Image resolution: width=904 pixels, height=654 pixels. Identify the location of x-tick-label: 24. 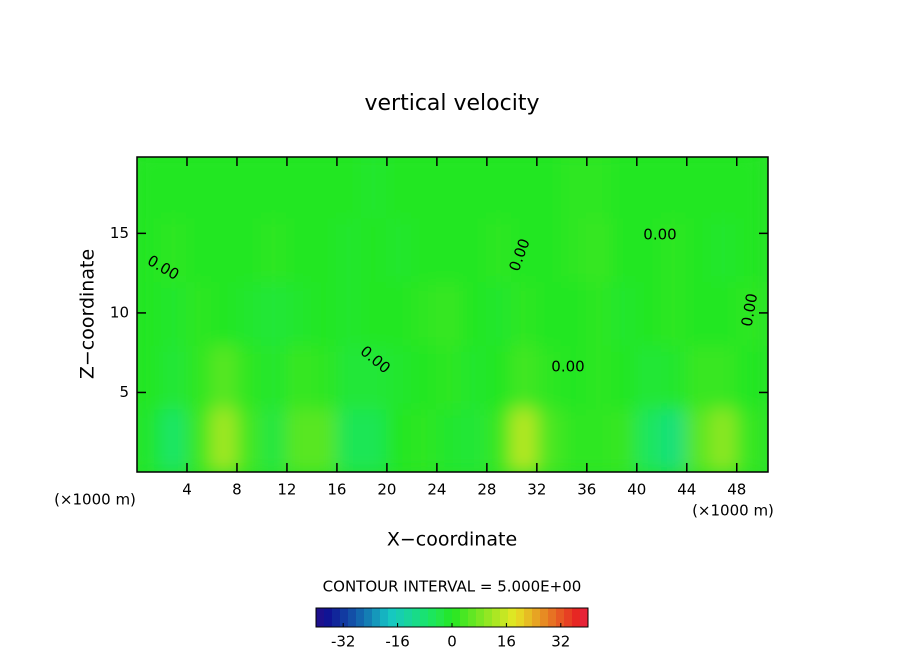
(436, 490).